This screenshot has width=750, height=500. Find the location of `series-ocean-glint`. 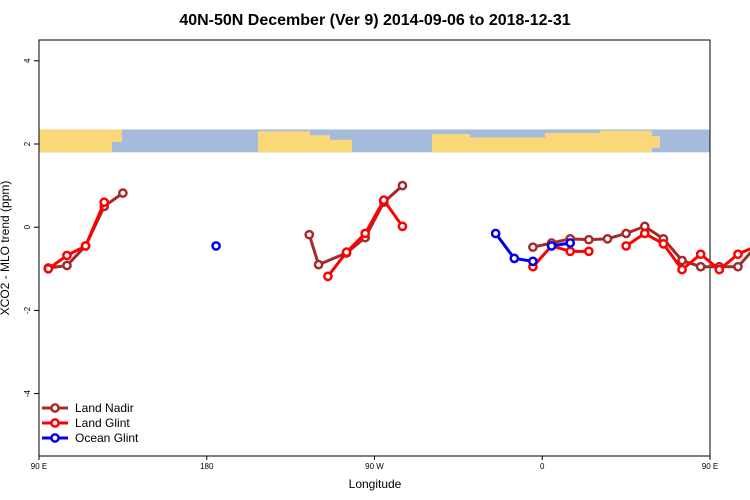

series-ocean-glint is located at coordinates (393, 247).